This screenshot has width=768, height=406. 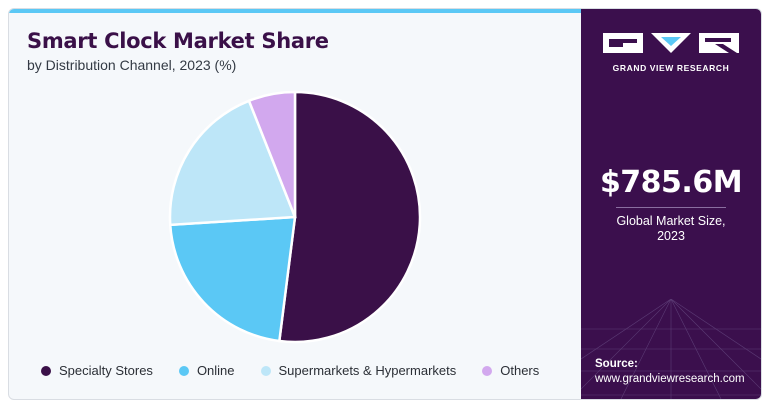 What do you see at coordinates (232, 163) in the screenshot?
I see `slice-supermarkets` at bounding box center [232, 163].